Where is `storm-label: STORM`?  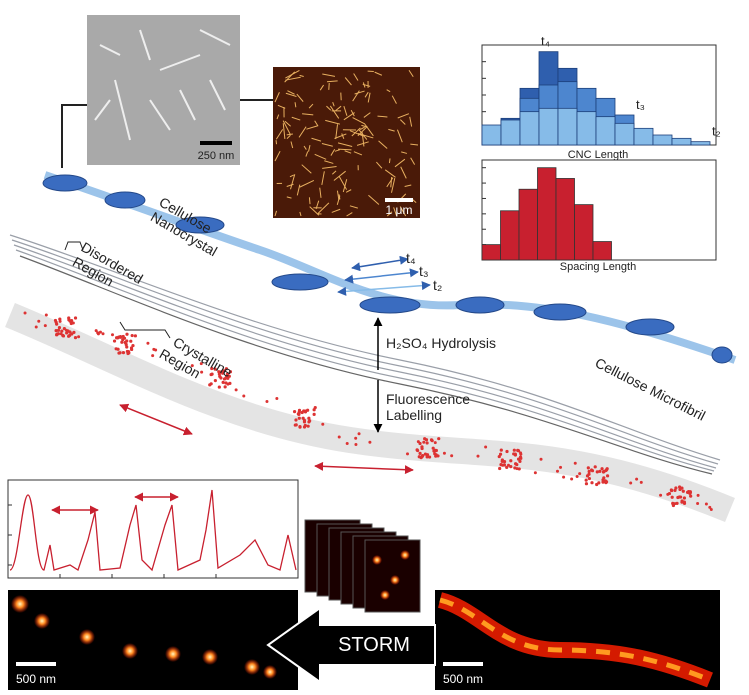
storm-label: STORM is located at coordinates (374, 645).